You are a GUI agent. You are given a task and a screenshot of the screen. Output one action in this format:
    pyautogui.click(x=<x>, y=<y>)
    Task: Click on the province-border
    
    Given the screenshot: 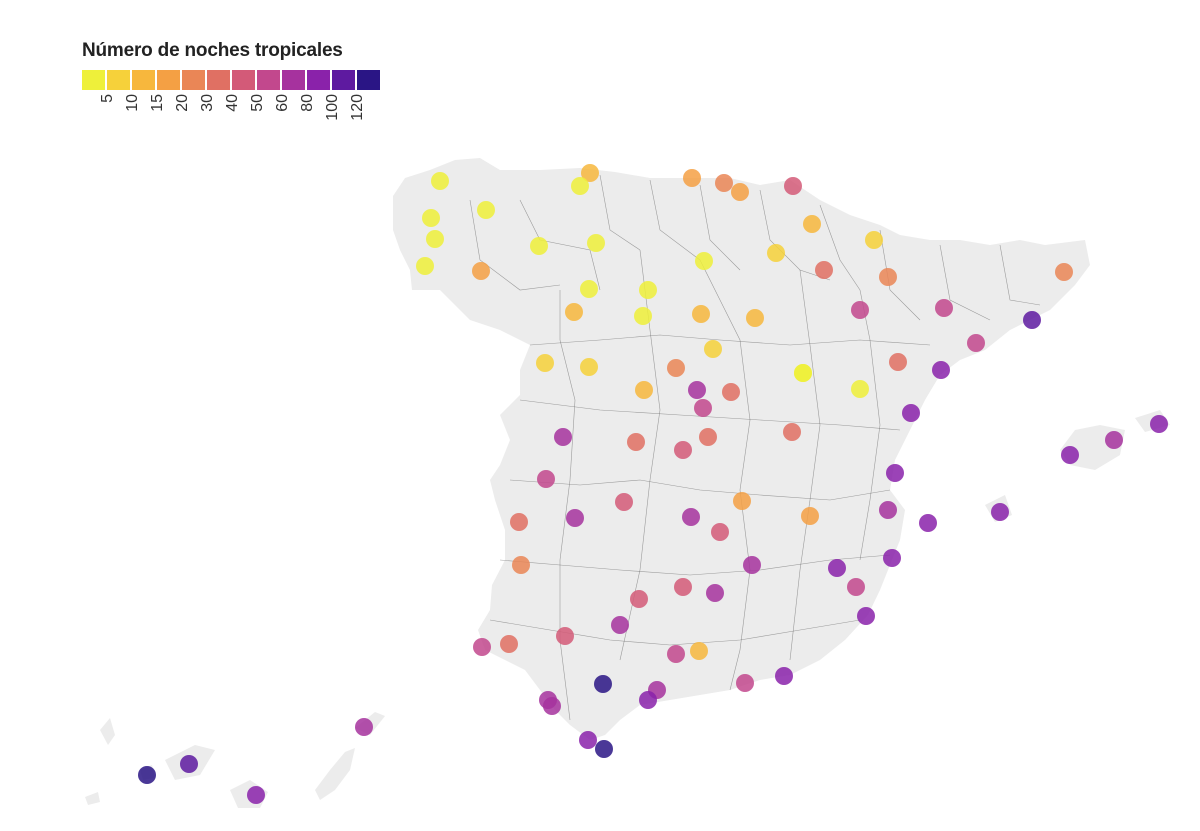 What is the action you would take?
    pyautogui.click(x=675, y=632)
    